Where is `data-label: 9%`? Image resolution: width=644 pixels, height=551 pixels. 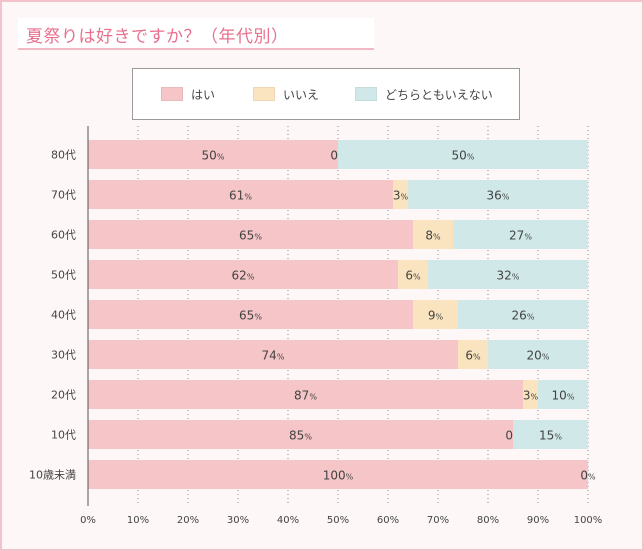 data-label: 9% is located at coordinates (436, 316).